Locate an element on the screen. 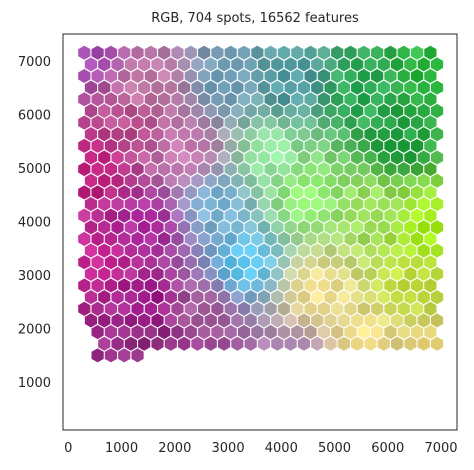 The height and width of the screenshot is (470, 474). x-tick-label: 2000 is located at coordinates (174, 448).